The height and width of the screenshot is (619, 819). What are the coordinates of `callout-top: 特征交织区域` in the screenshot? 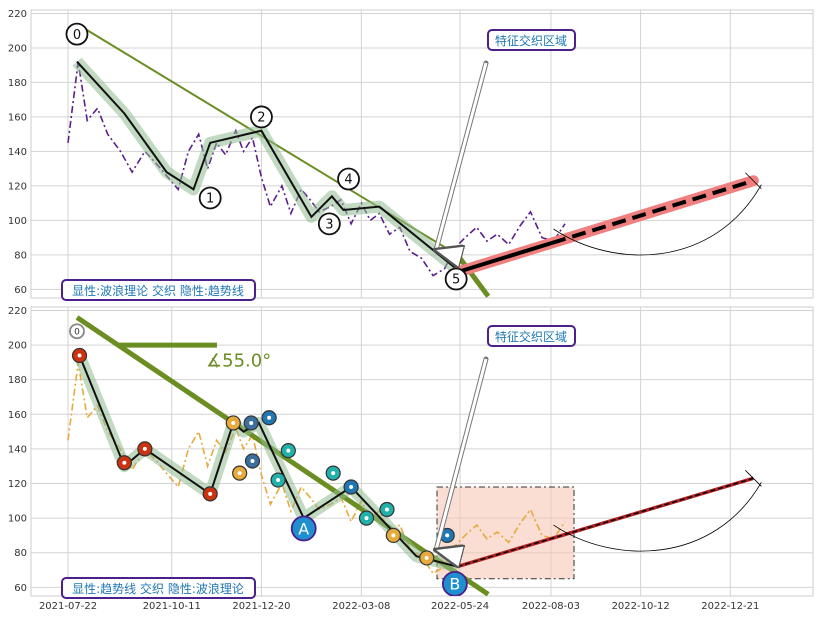 It's located at (531, 40).